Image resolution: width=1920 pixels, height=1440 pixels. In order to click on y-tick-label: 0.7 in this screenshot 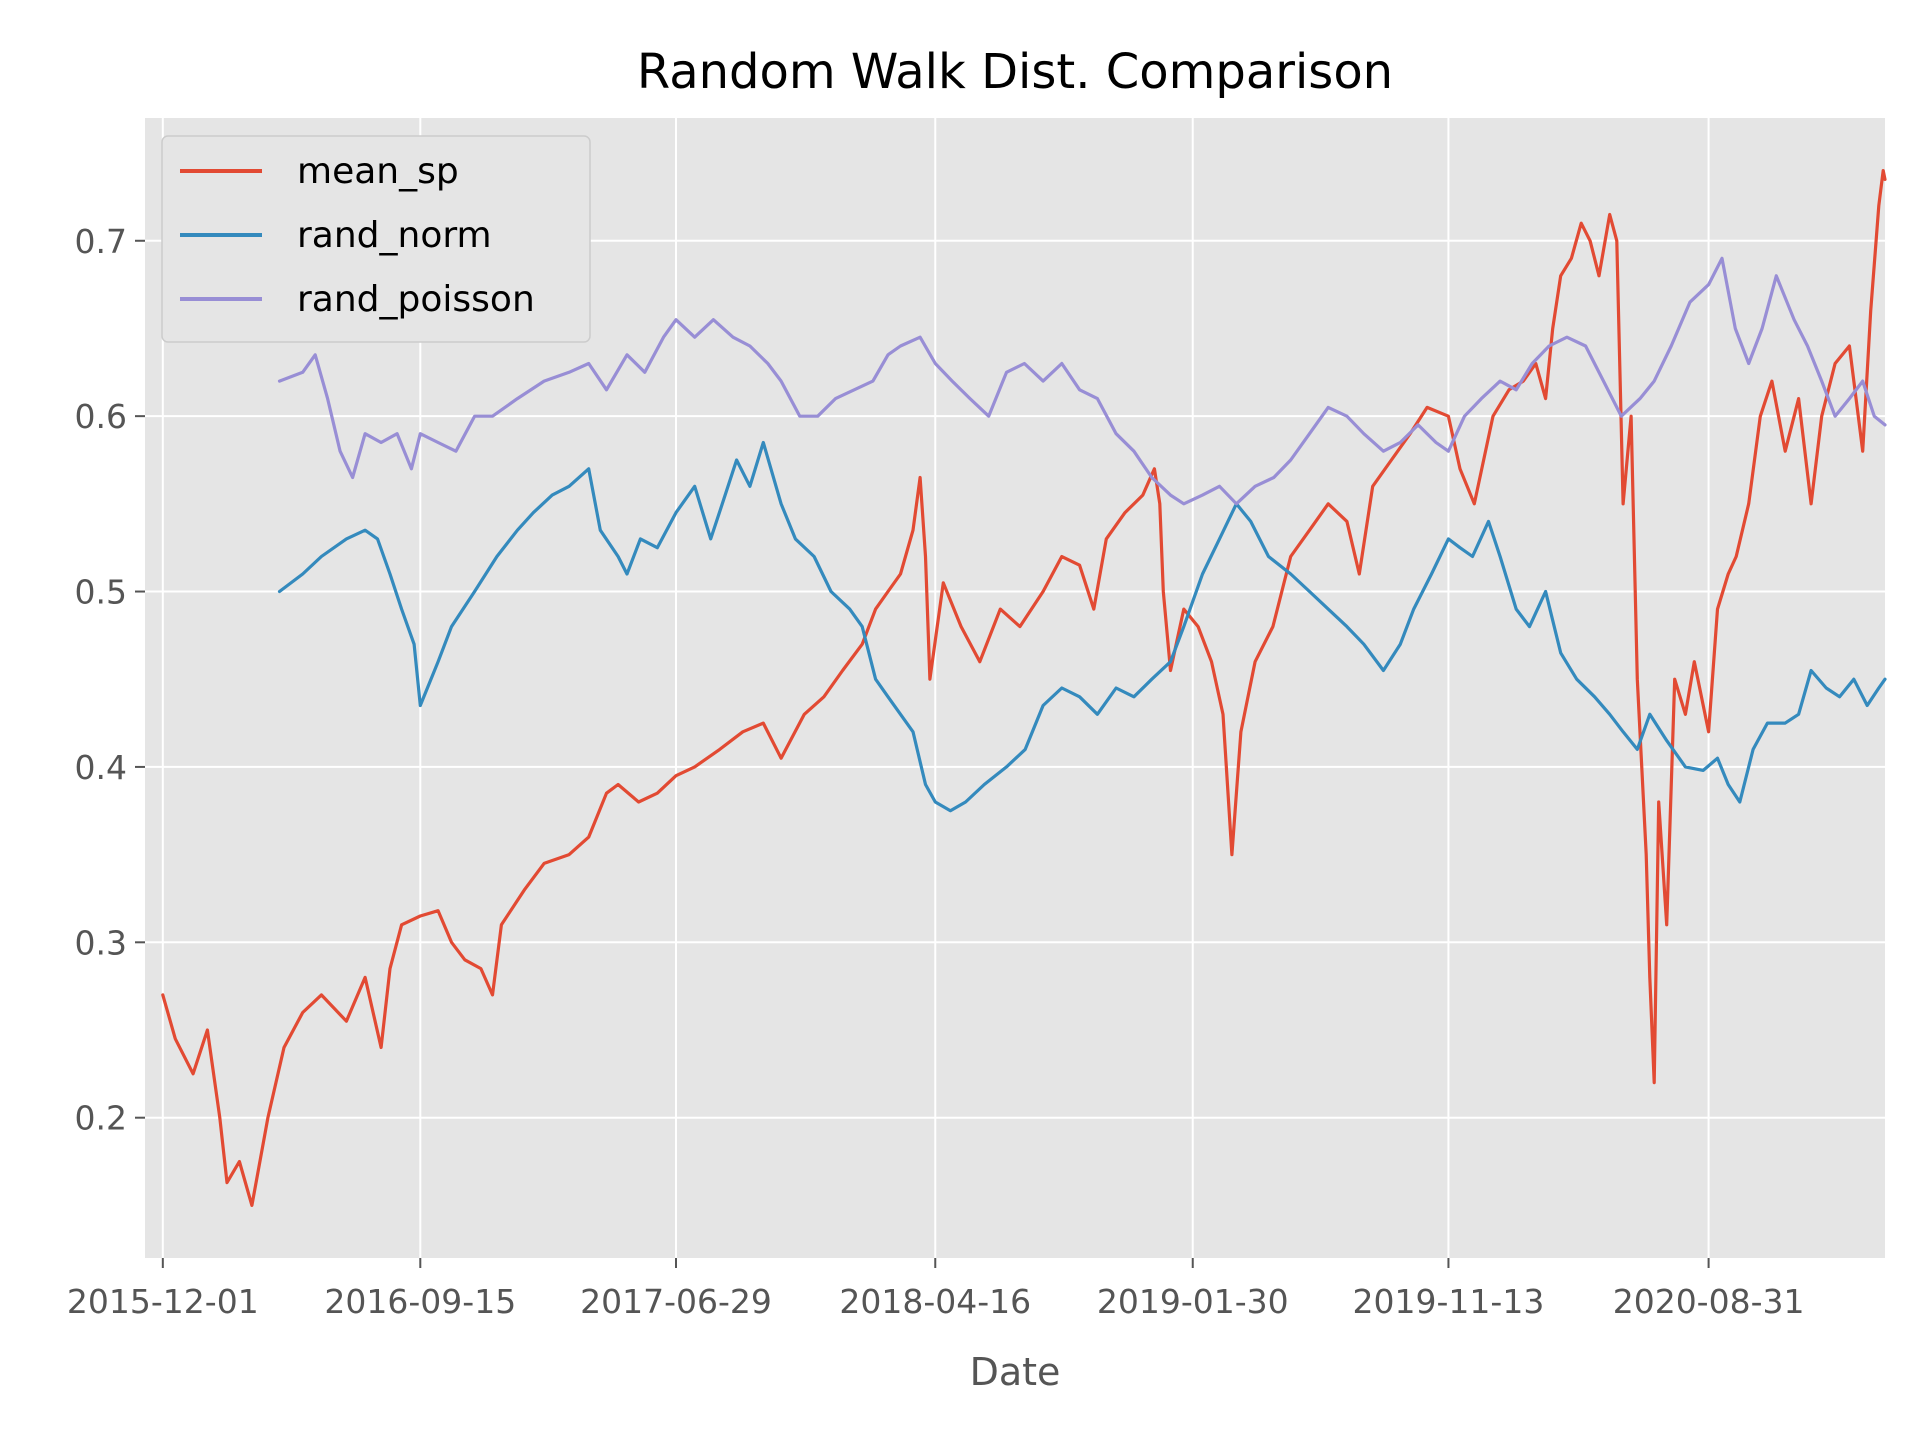, I will do `click(101, 241)`.